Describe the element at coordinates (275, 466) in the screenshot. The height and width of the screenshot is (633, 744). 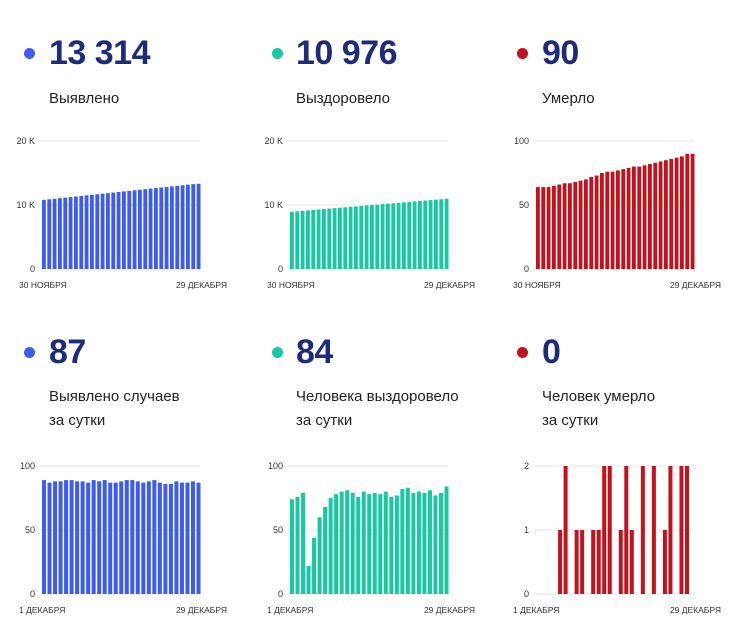
I see `y-tick-label: 100` at that location.